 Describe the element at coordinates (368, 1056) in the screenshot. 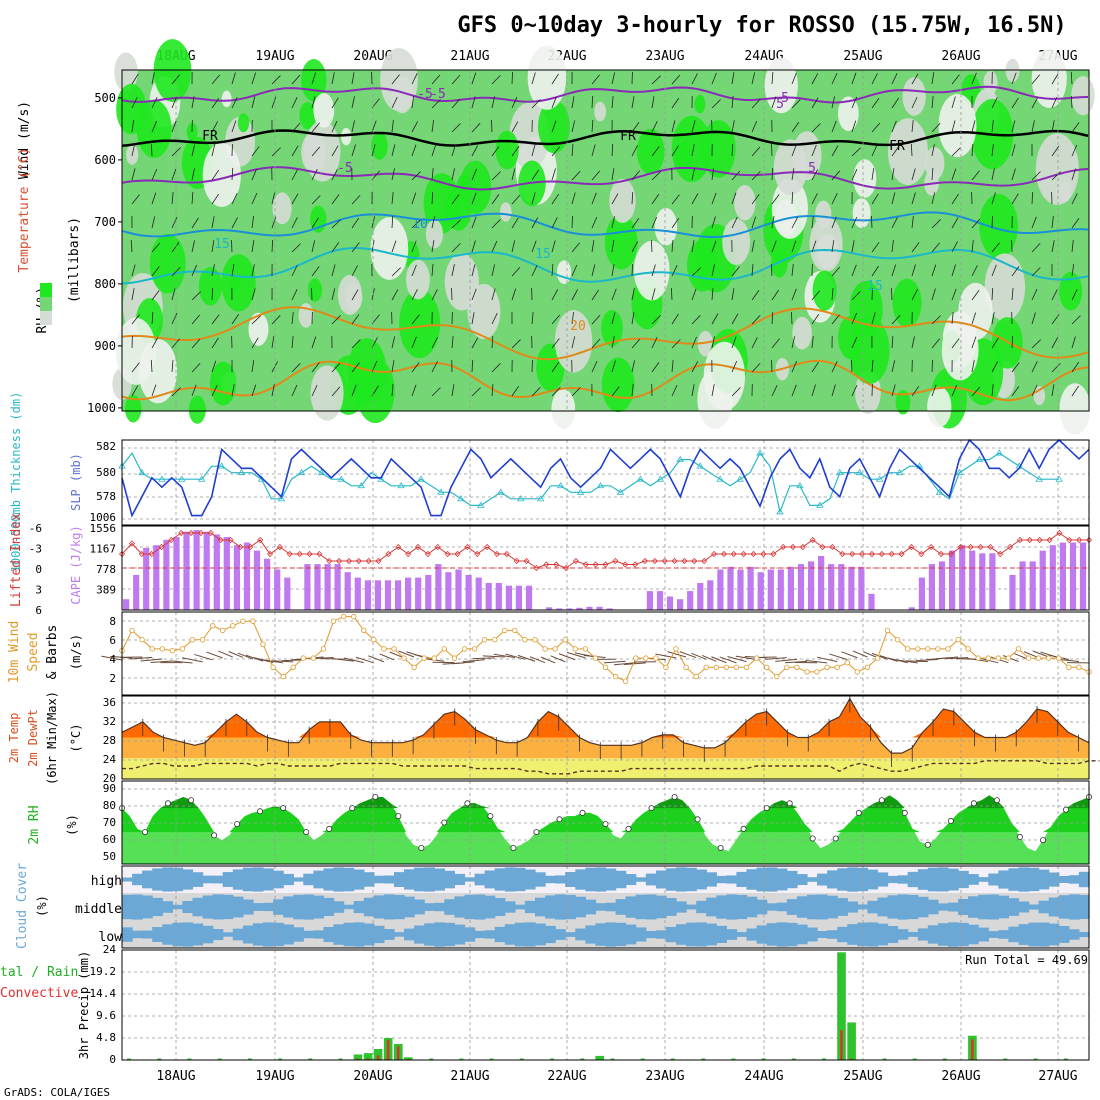

I see `precip-total-bar` at that location.